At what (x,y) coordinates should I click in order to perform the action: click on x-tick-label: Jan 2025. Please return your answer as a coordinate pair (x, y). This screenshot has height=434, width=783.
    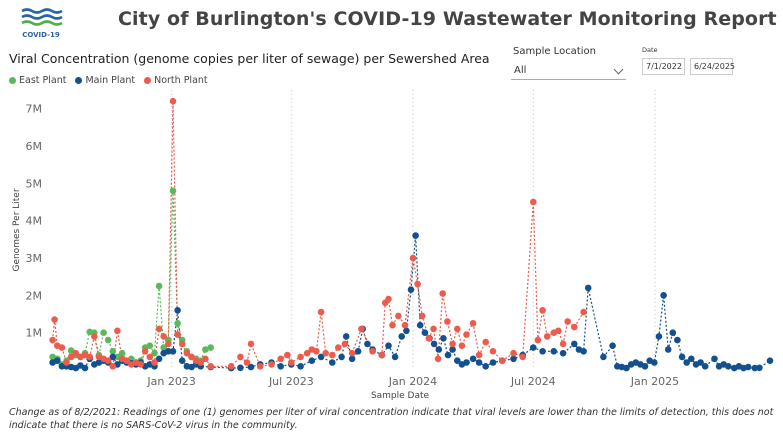
    Looking at the image, I should click on (654, 381).